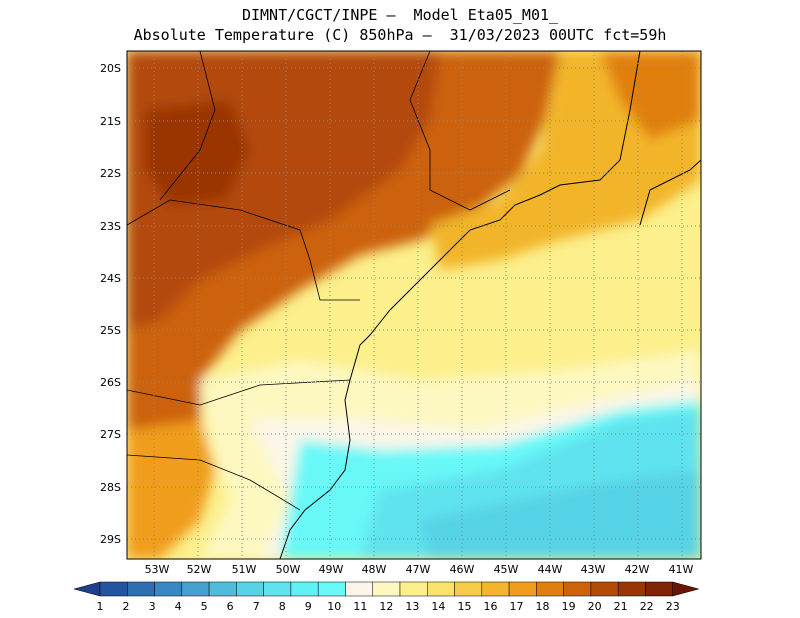 The image size is (800, 618). Describe the element at coordinates (110, 68) in the screenshot. I see `lat-label: 20S` at that location.